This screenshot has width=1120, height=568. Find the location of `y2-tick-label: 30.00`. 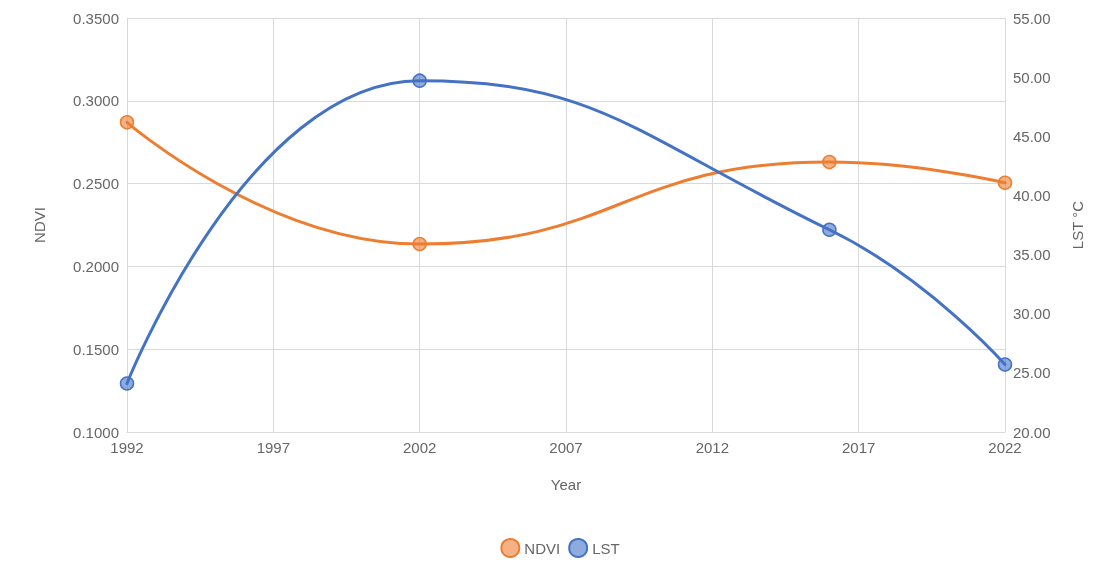

y2-tick-label: 30.00 is located at coordinates (1032, 314).